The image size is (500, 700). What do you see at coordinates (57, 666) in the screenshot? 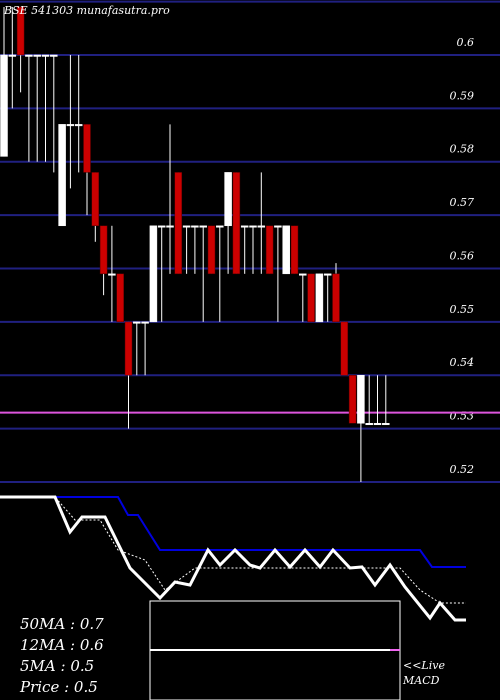
I see `indicator-label: 5MA : 0.5` at bounding box center [57, 666].